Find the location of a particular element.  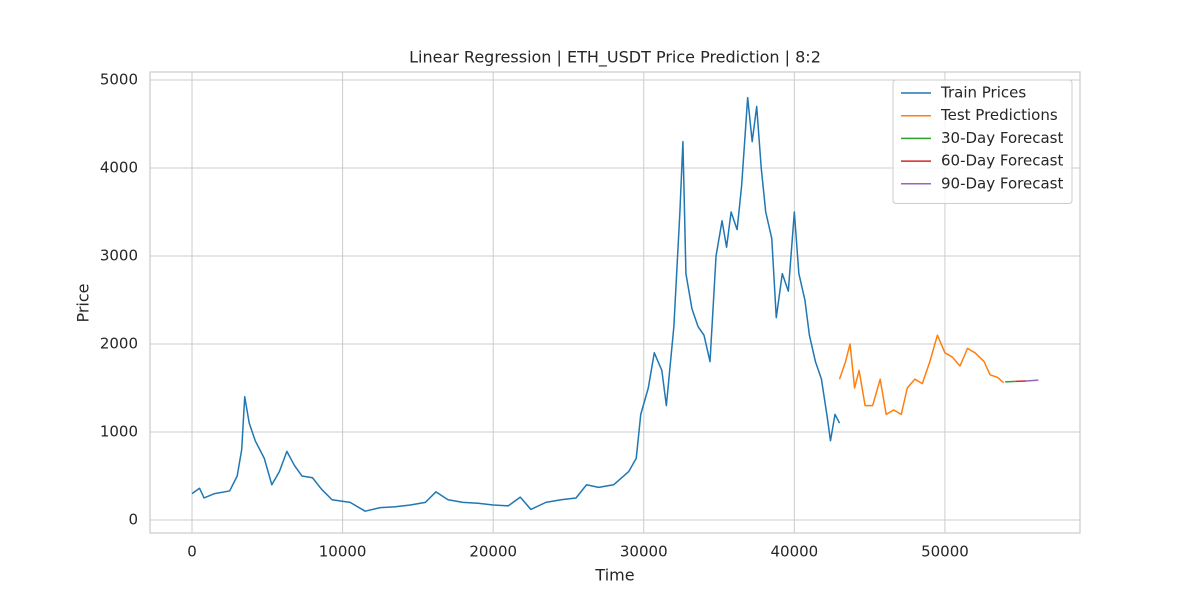

x-tick-label: 10000 is located at coordinates (343, 552).